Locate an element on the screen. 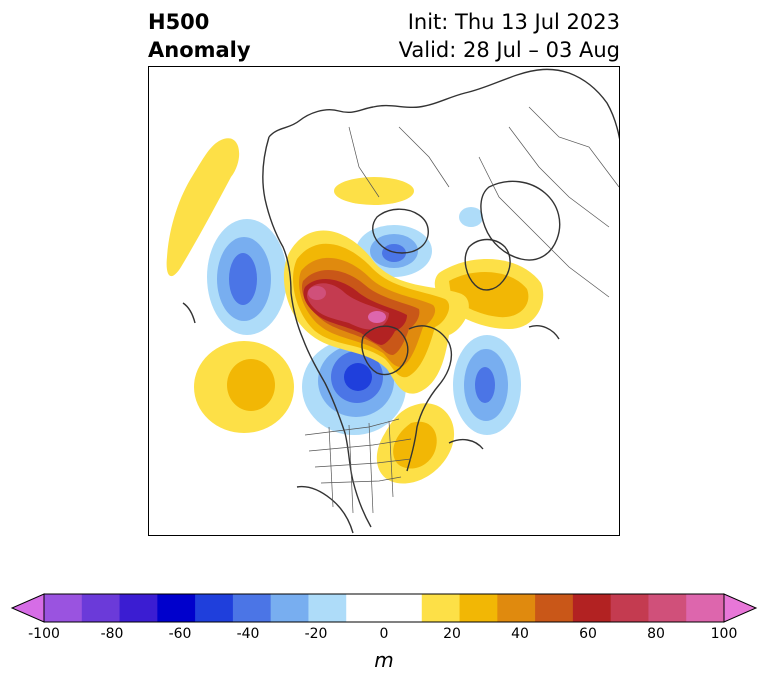  colorbar-ticks: -100 -80 -60 -40 -20 0 20 40 60 80 100 is located at coordinates (384, 637).